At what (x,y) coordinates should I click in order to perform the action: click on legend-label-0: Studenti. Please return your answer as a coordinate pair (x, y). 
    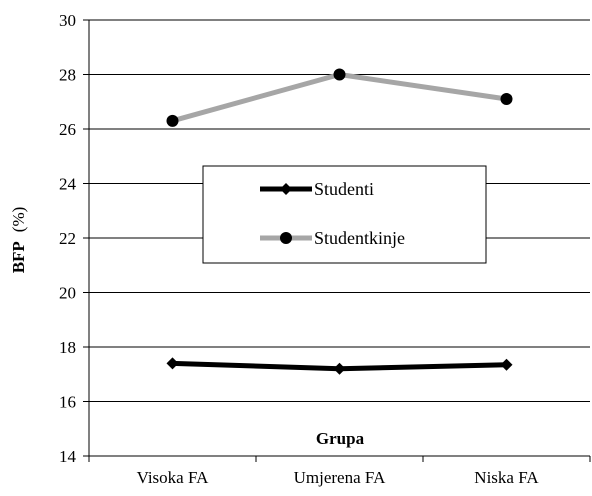
    Looking at the image, I should click on (344, 189).